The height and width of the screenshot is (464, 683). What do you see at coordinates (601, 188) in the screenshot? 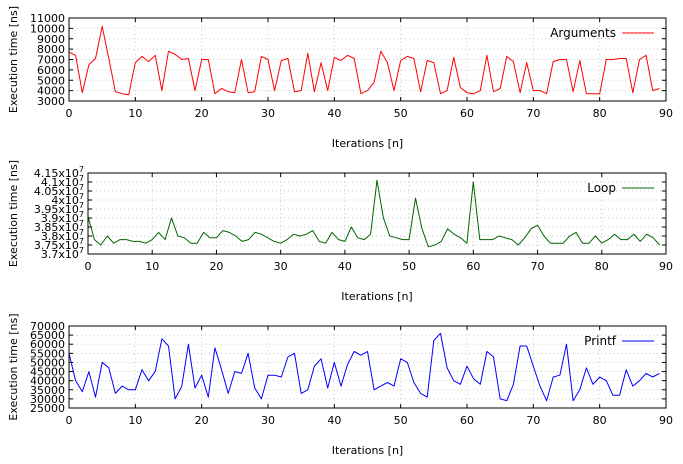
I see `legend-label: Loop` at bounding box center [601, 188].